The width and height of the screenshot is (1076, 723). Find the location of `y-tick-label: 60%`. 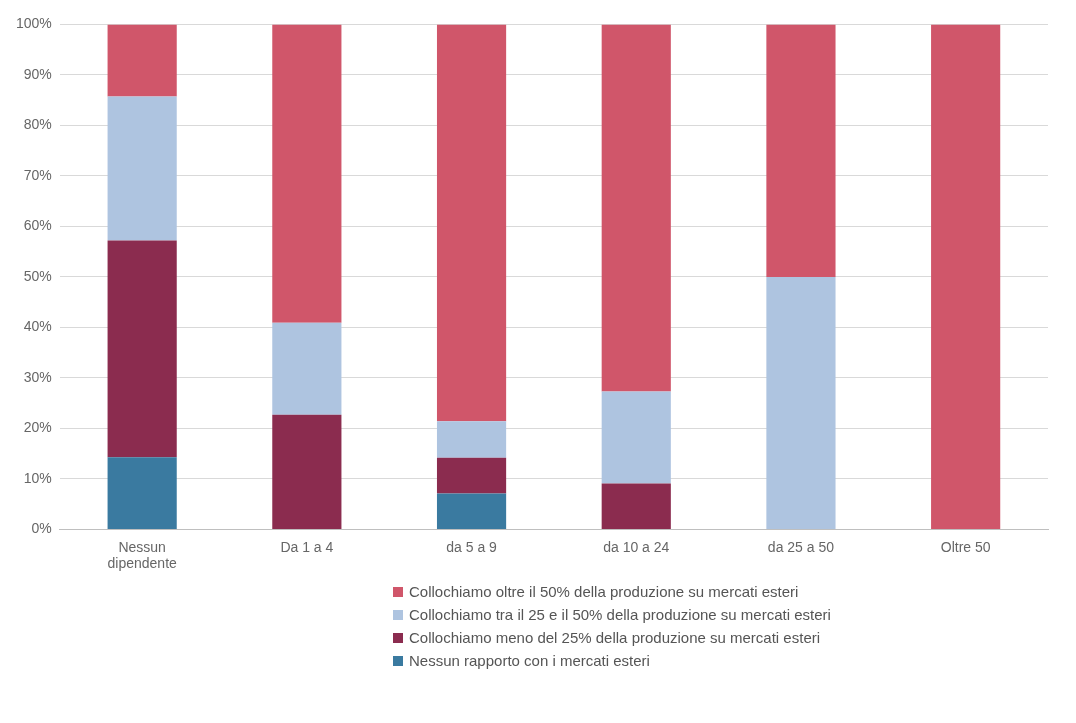

y-tick-label: 60% is located at coordinates (37, 225).